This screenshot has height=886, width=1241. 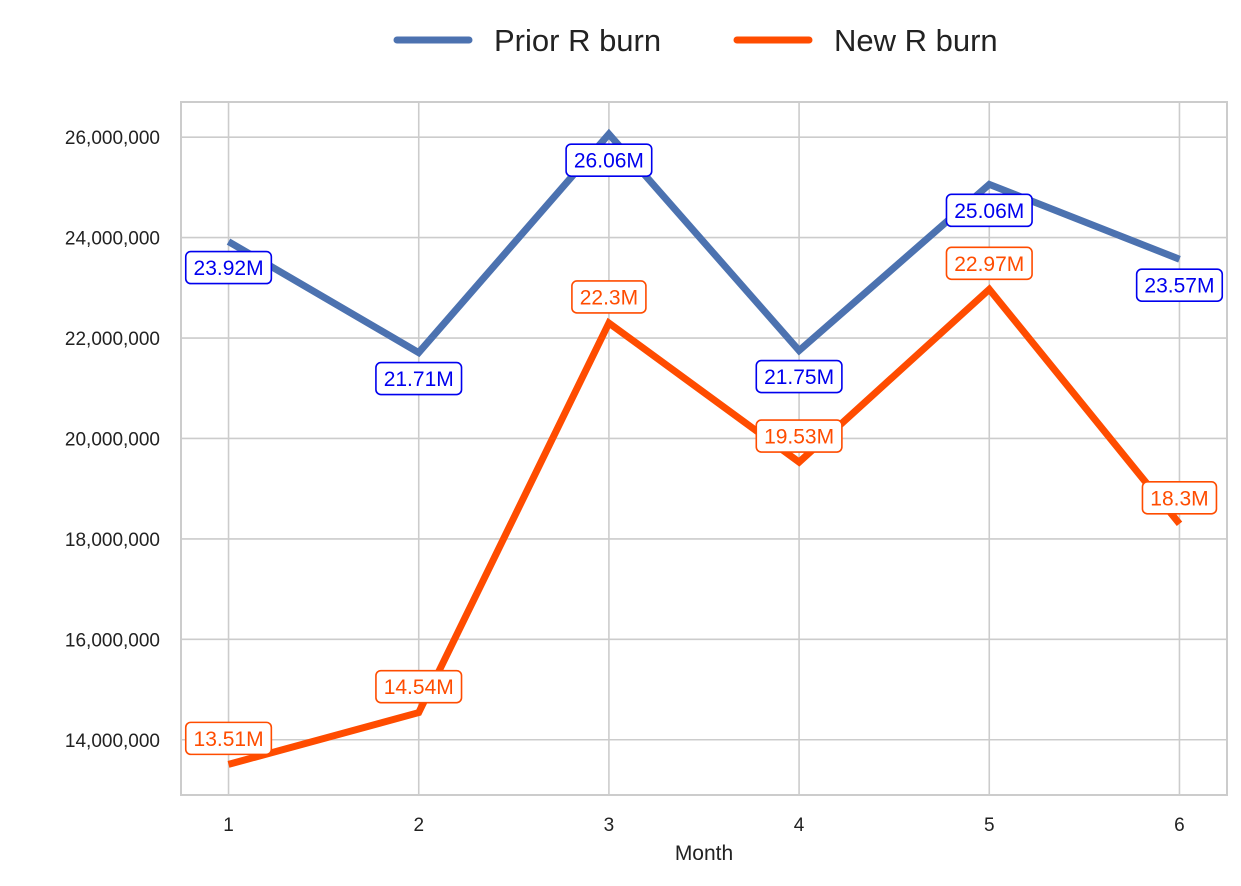 What do you see at coordinates (577, 40) in the screenshot?
I see `legend-label: Prior R burn` at bounding box center [577, 40].